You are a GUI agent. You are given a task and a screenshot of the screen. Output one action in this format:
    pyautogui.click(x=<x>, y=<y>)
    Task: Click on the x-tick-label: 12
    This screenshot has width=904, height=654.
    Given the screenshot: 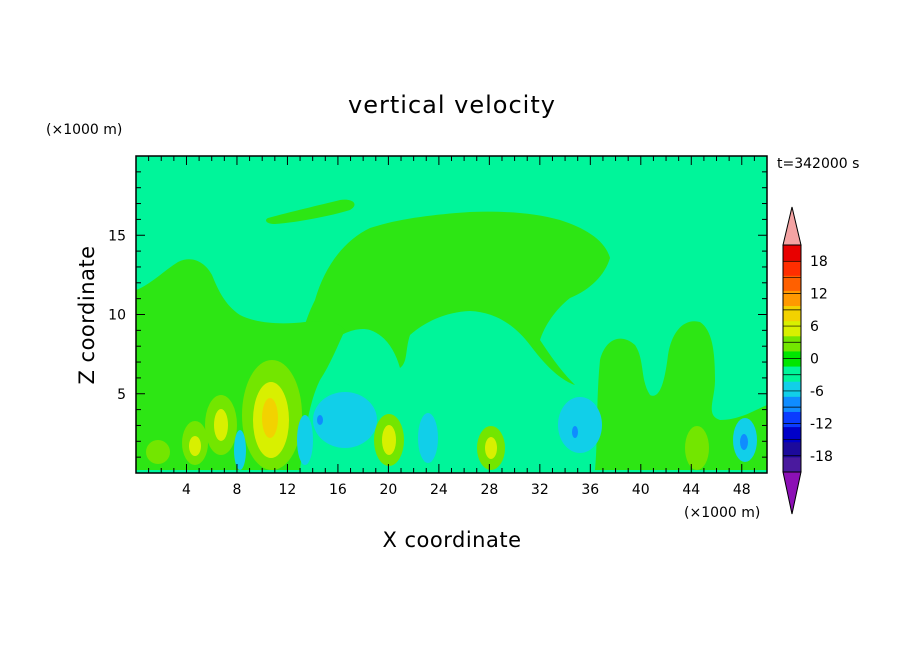 What is the action you would take?
    pyautogui.click(x=288, y=490)
    